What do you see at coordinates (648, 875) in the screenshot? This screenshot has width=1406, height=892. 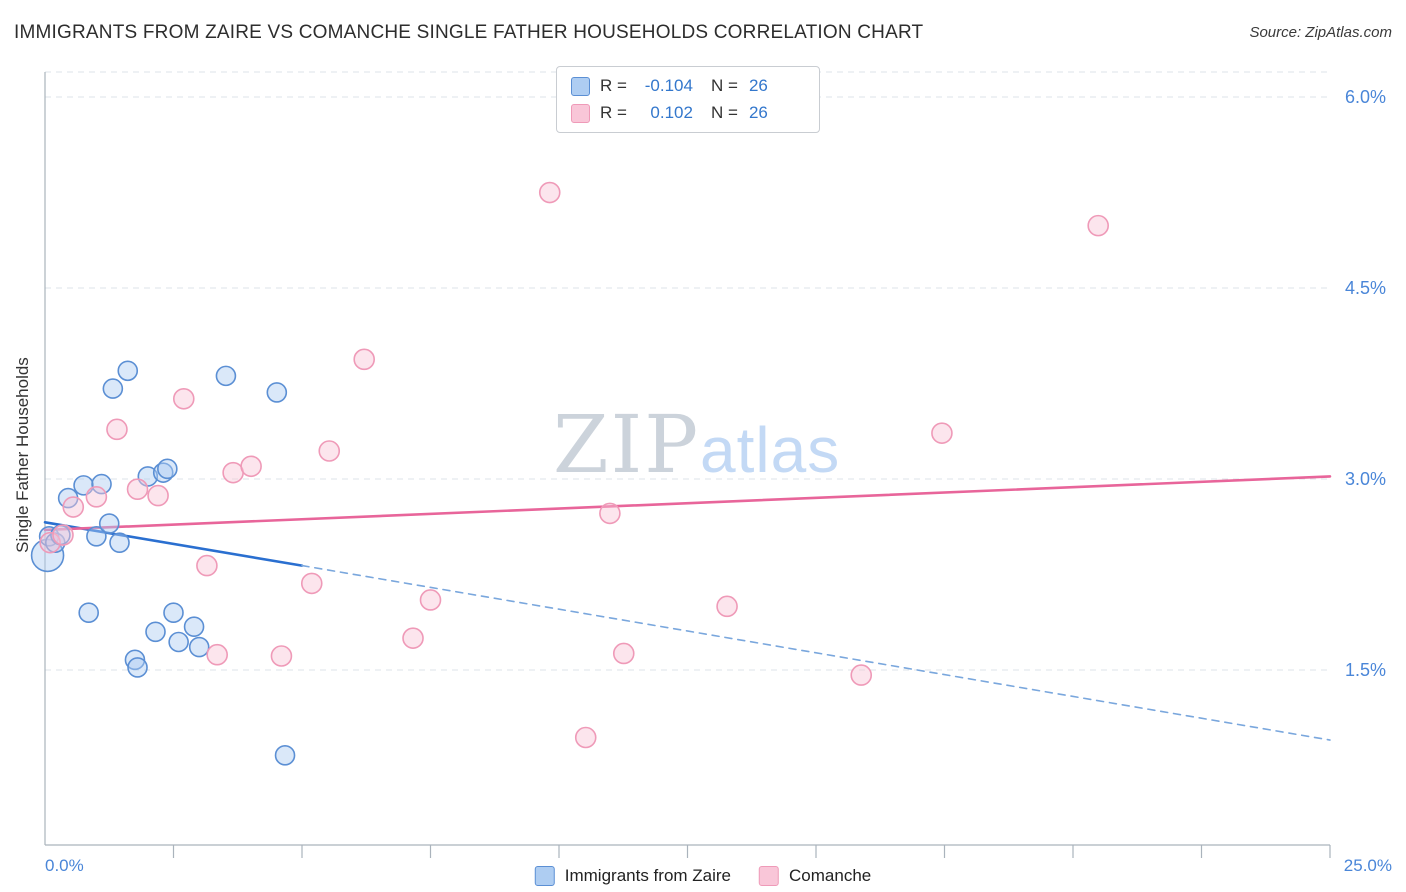 I see `zaire-legend-label: Immigrants from Zaire` at bounding box center [648, 875].